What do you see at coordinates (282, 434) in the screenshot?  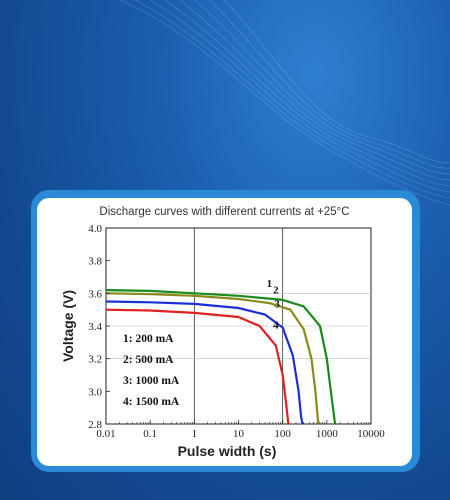 I see `x-tick-label: 100` at bounding box center [282, 434].